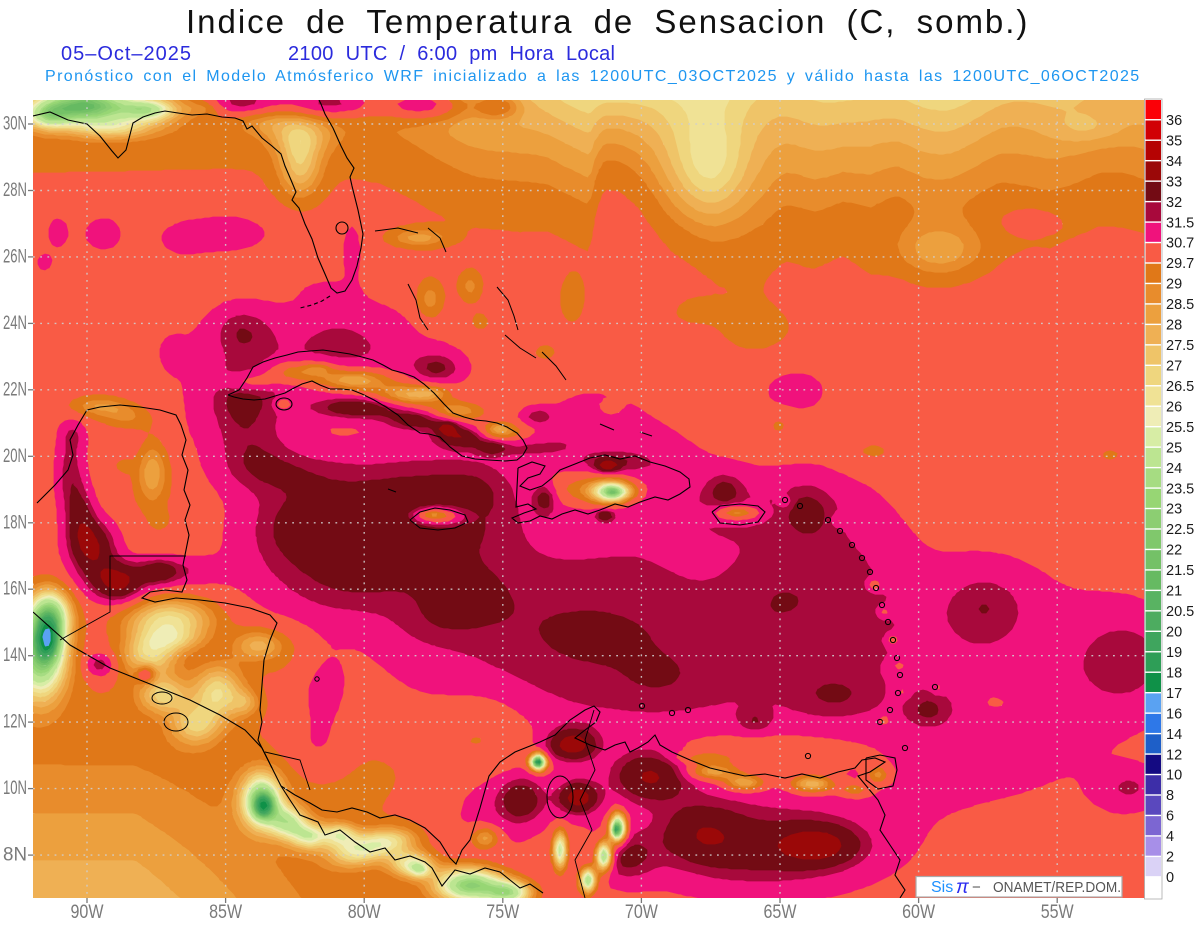  Describe the element at coordinates (1174, 653) in the screenshot. I see `svg-text: 19` at that location.